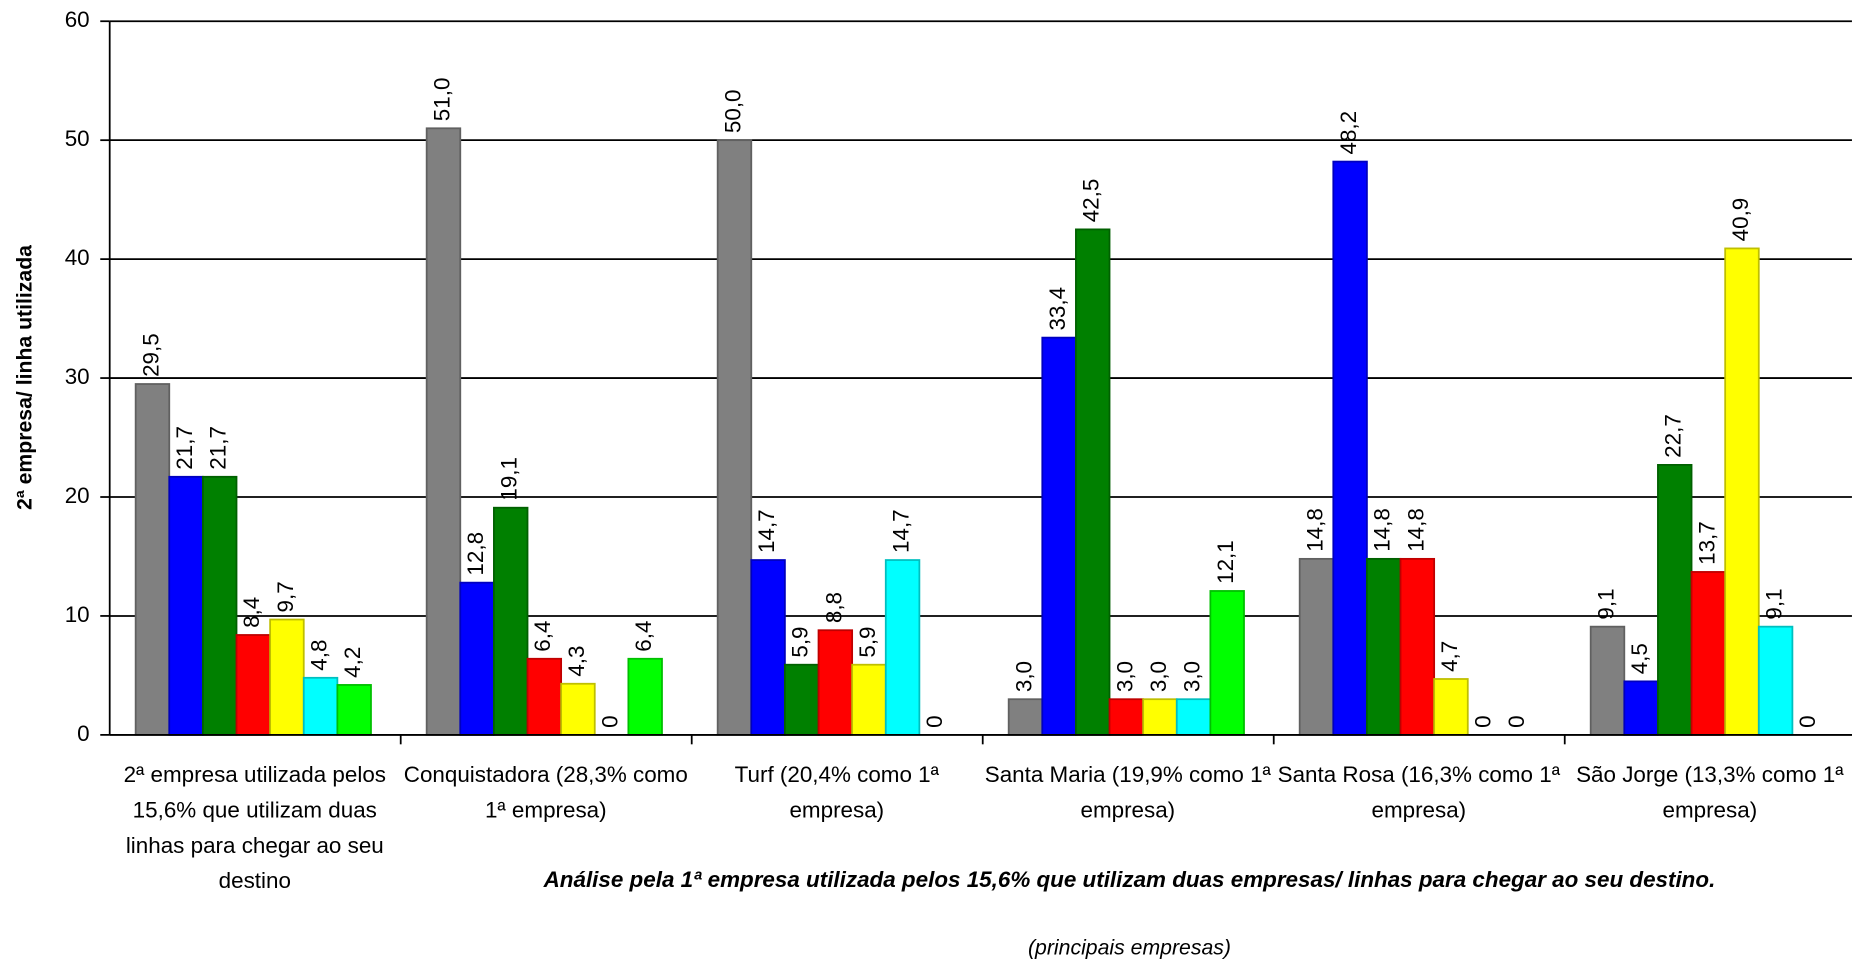  I want to click on data-label: 8,4, so click(251, 612).